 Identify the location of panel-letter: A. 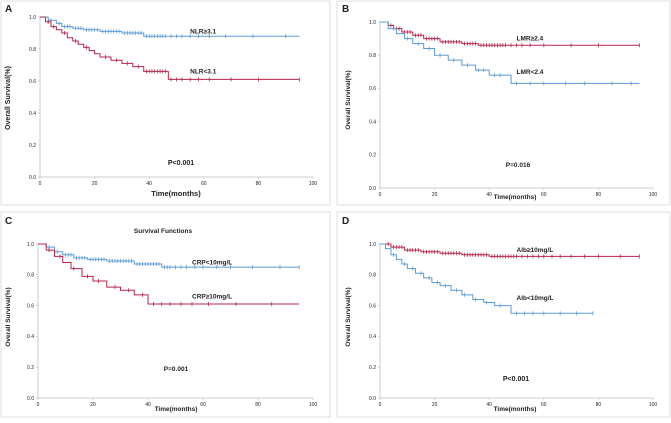
(8, 9).